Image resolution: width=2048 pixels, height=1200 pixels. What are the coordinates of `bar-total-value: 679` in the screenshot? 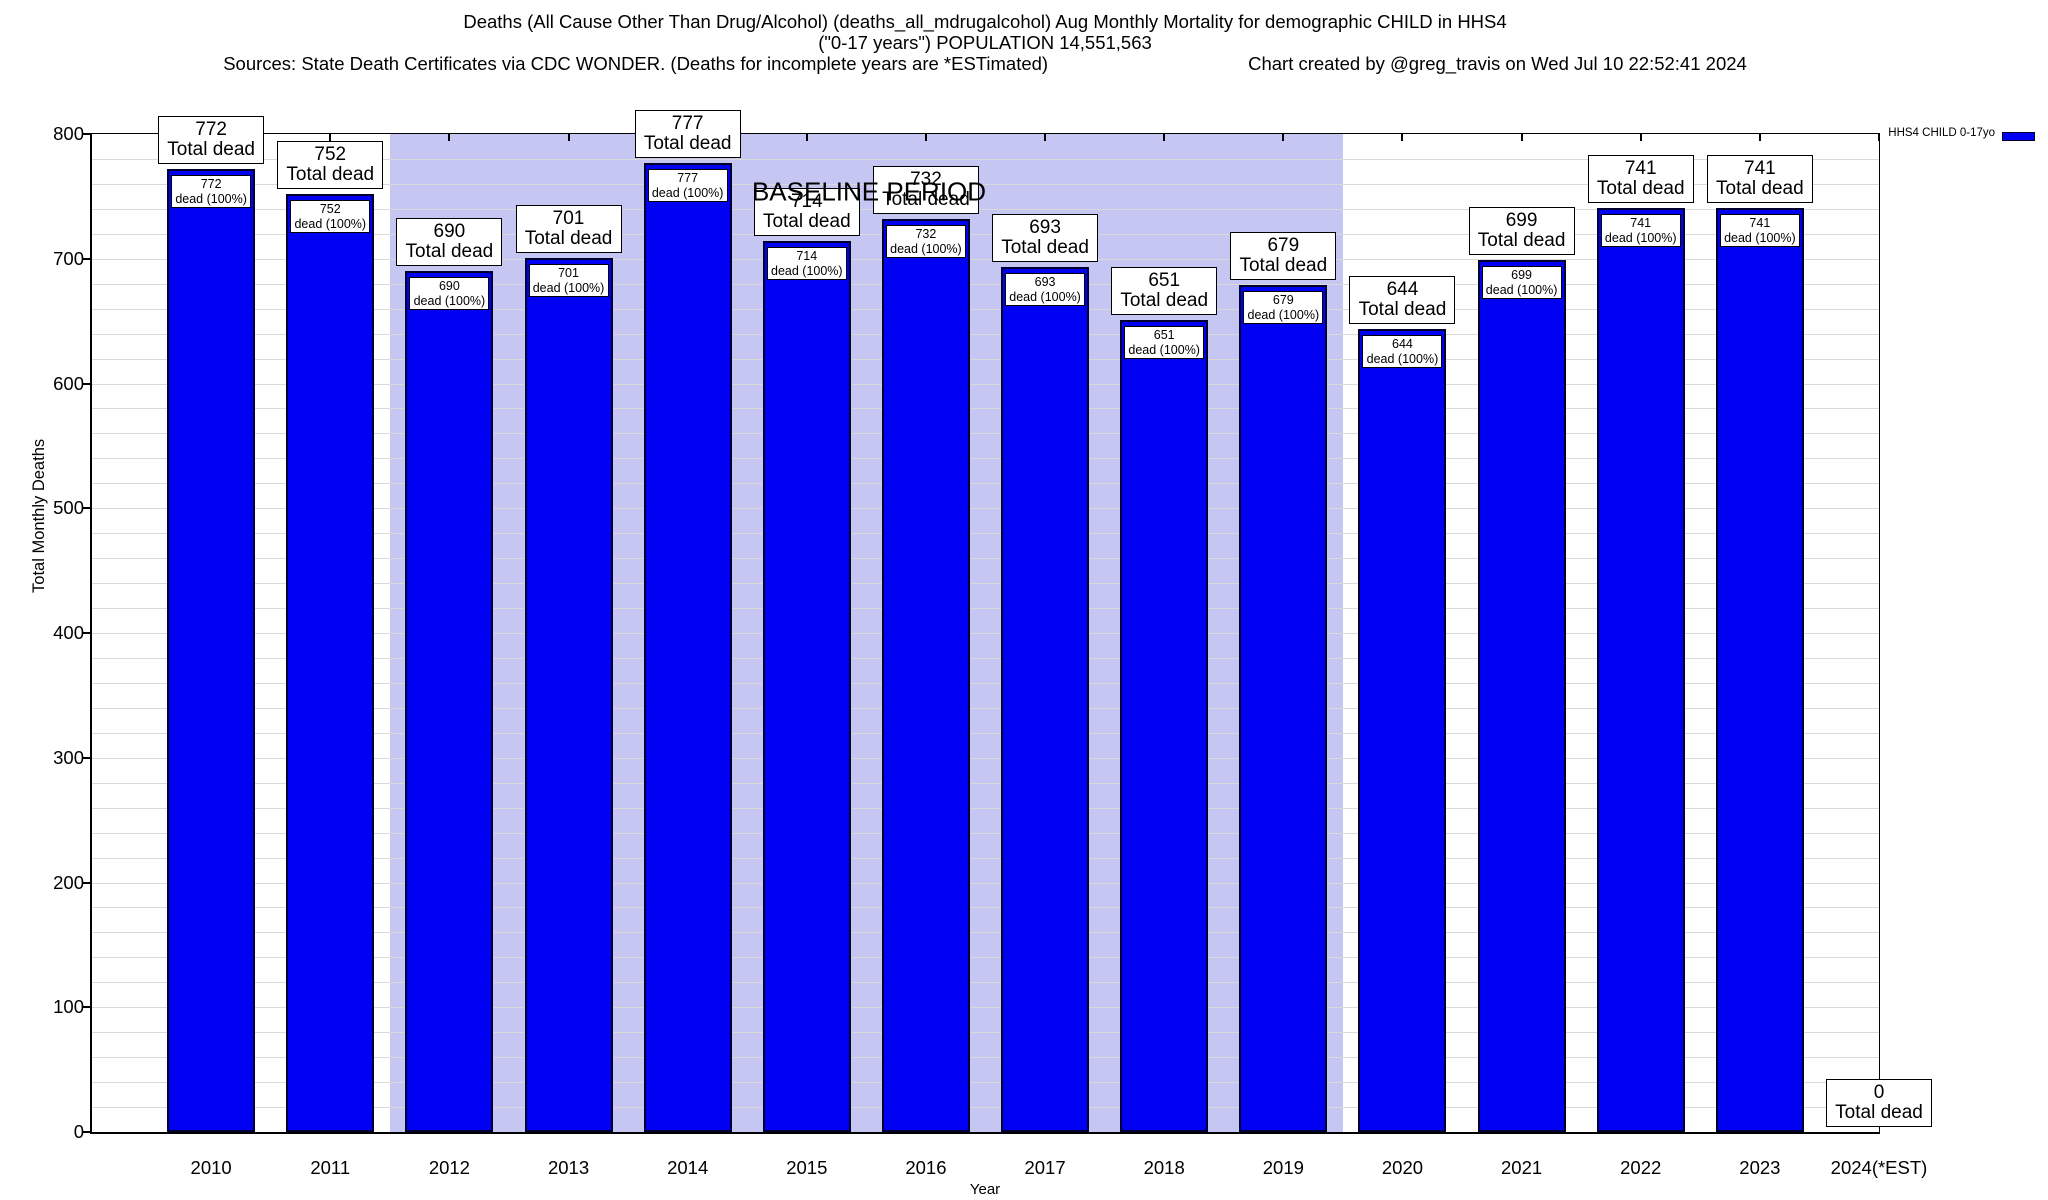 It's located at (1283, 245).